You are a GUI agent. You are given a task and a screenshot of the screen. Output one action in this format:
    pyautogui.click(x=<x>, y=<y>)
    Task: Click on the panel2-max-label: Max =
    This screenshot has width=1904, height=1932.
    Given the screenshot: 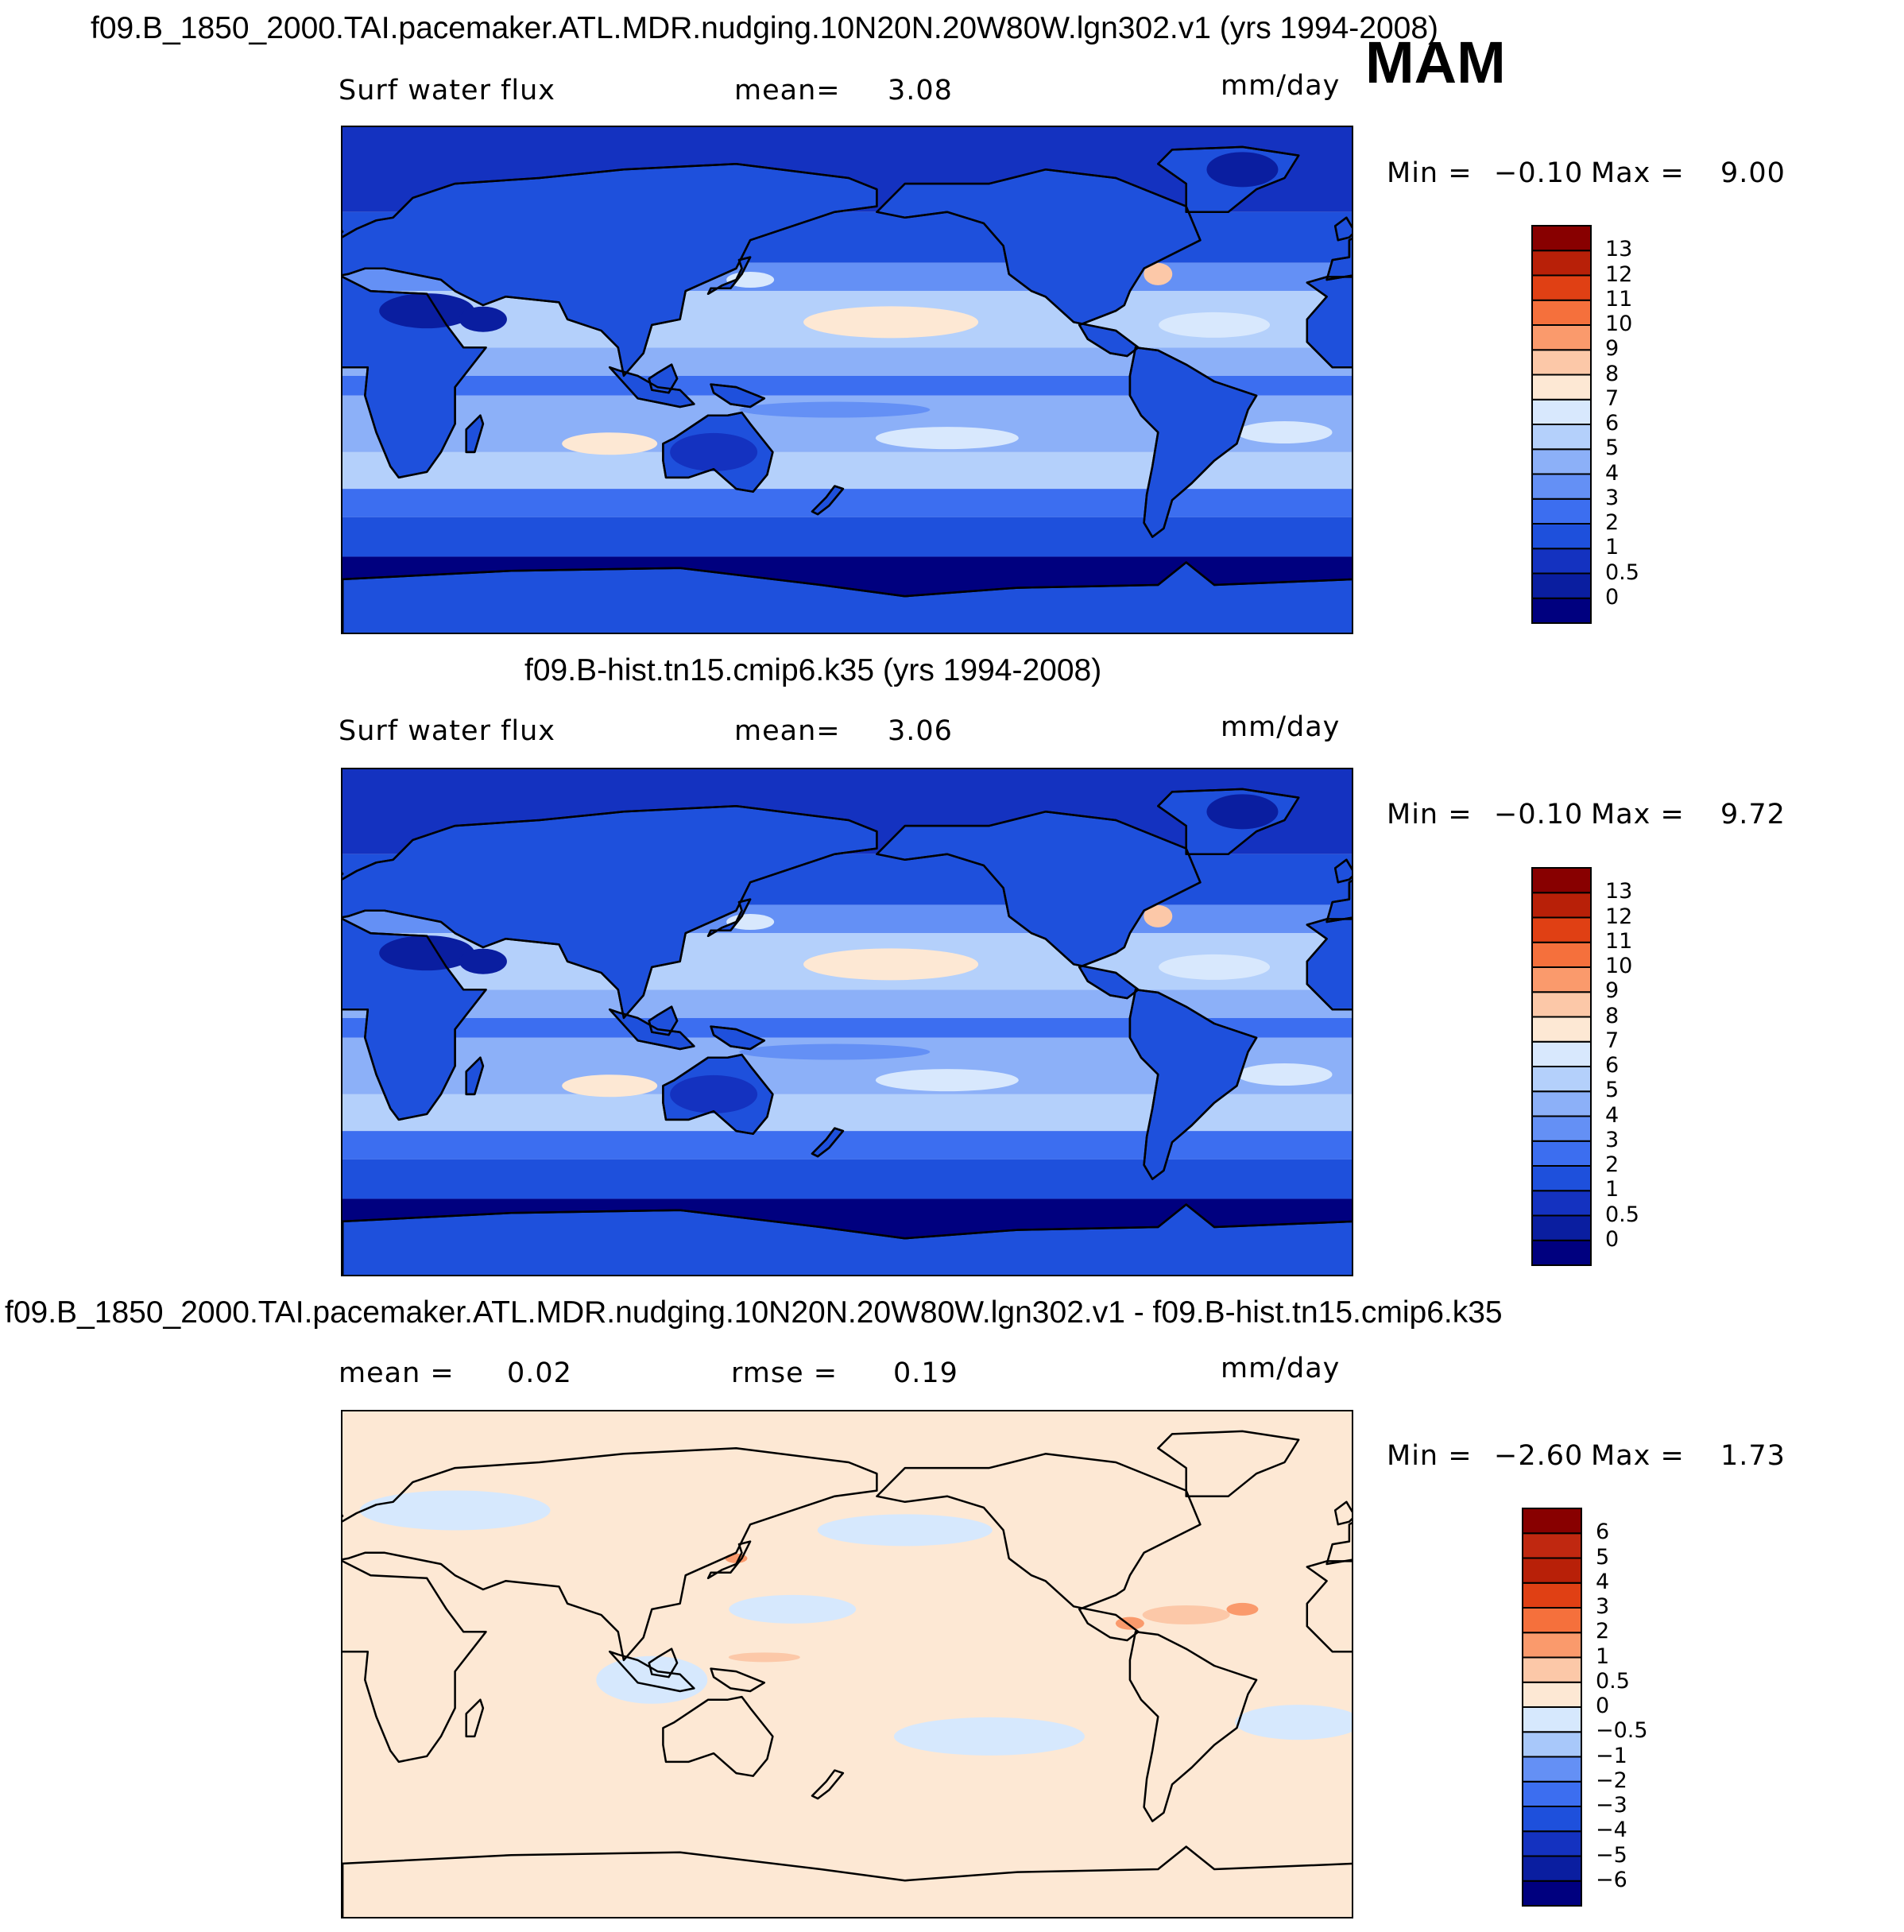 What is the action you would take?
    pyautogui.click(x=1638, y=814)
    